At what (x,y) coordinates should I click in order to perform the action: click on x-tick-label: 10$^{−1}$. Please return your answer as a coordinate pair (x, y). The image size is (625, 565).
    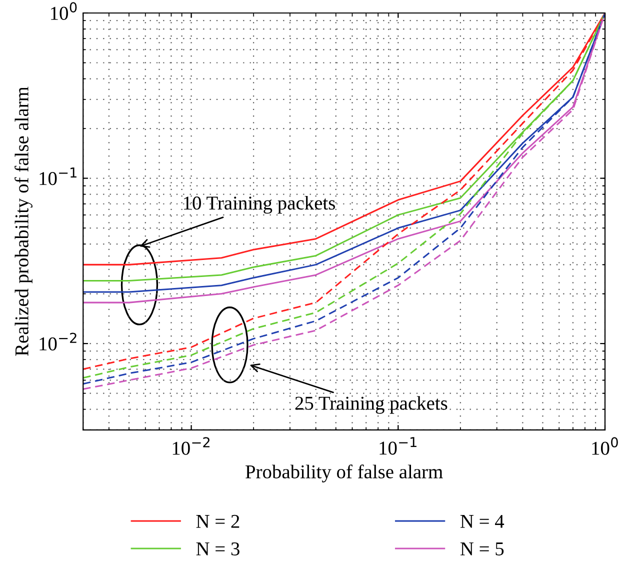
    Looking at the image, I should click on (398, 446).